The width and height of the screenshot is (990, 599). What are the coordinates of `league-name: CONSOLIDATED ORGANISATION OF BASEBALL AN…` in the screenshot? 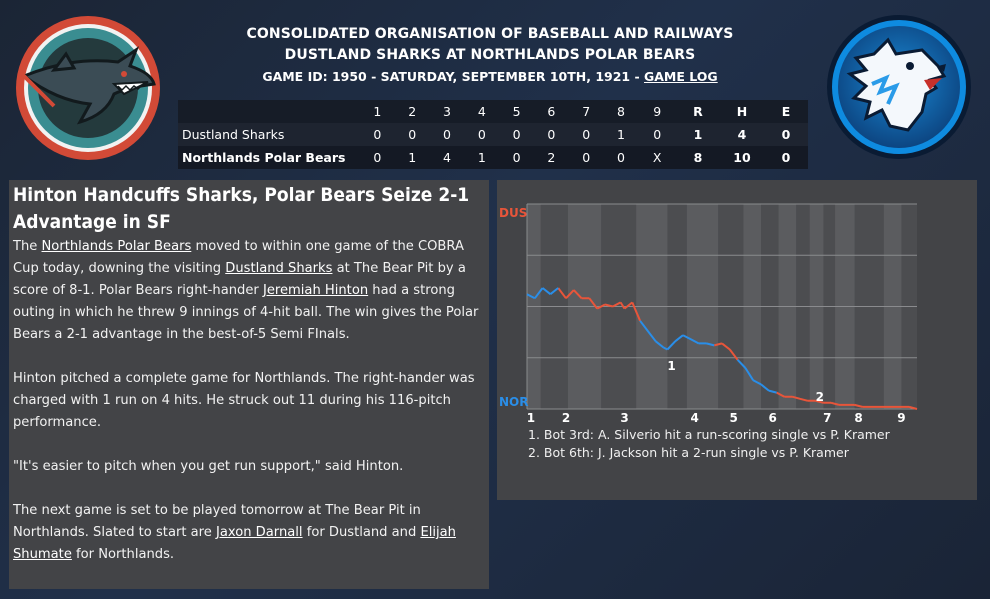 It's located at (490, 34).